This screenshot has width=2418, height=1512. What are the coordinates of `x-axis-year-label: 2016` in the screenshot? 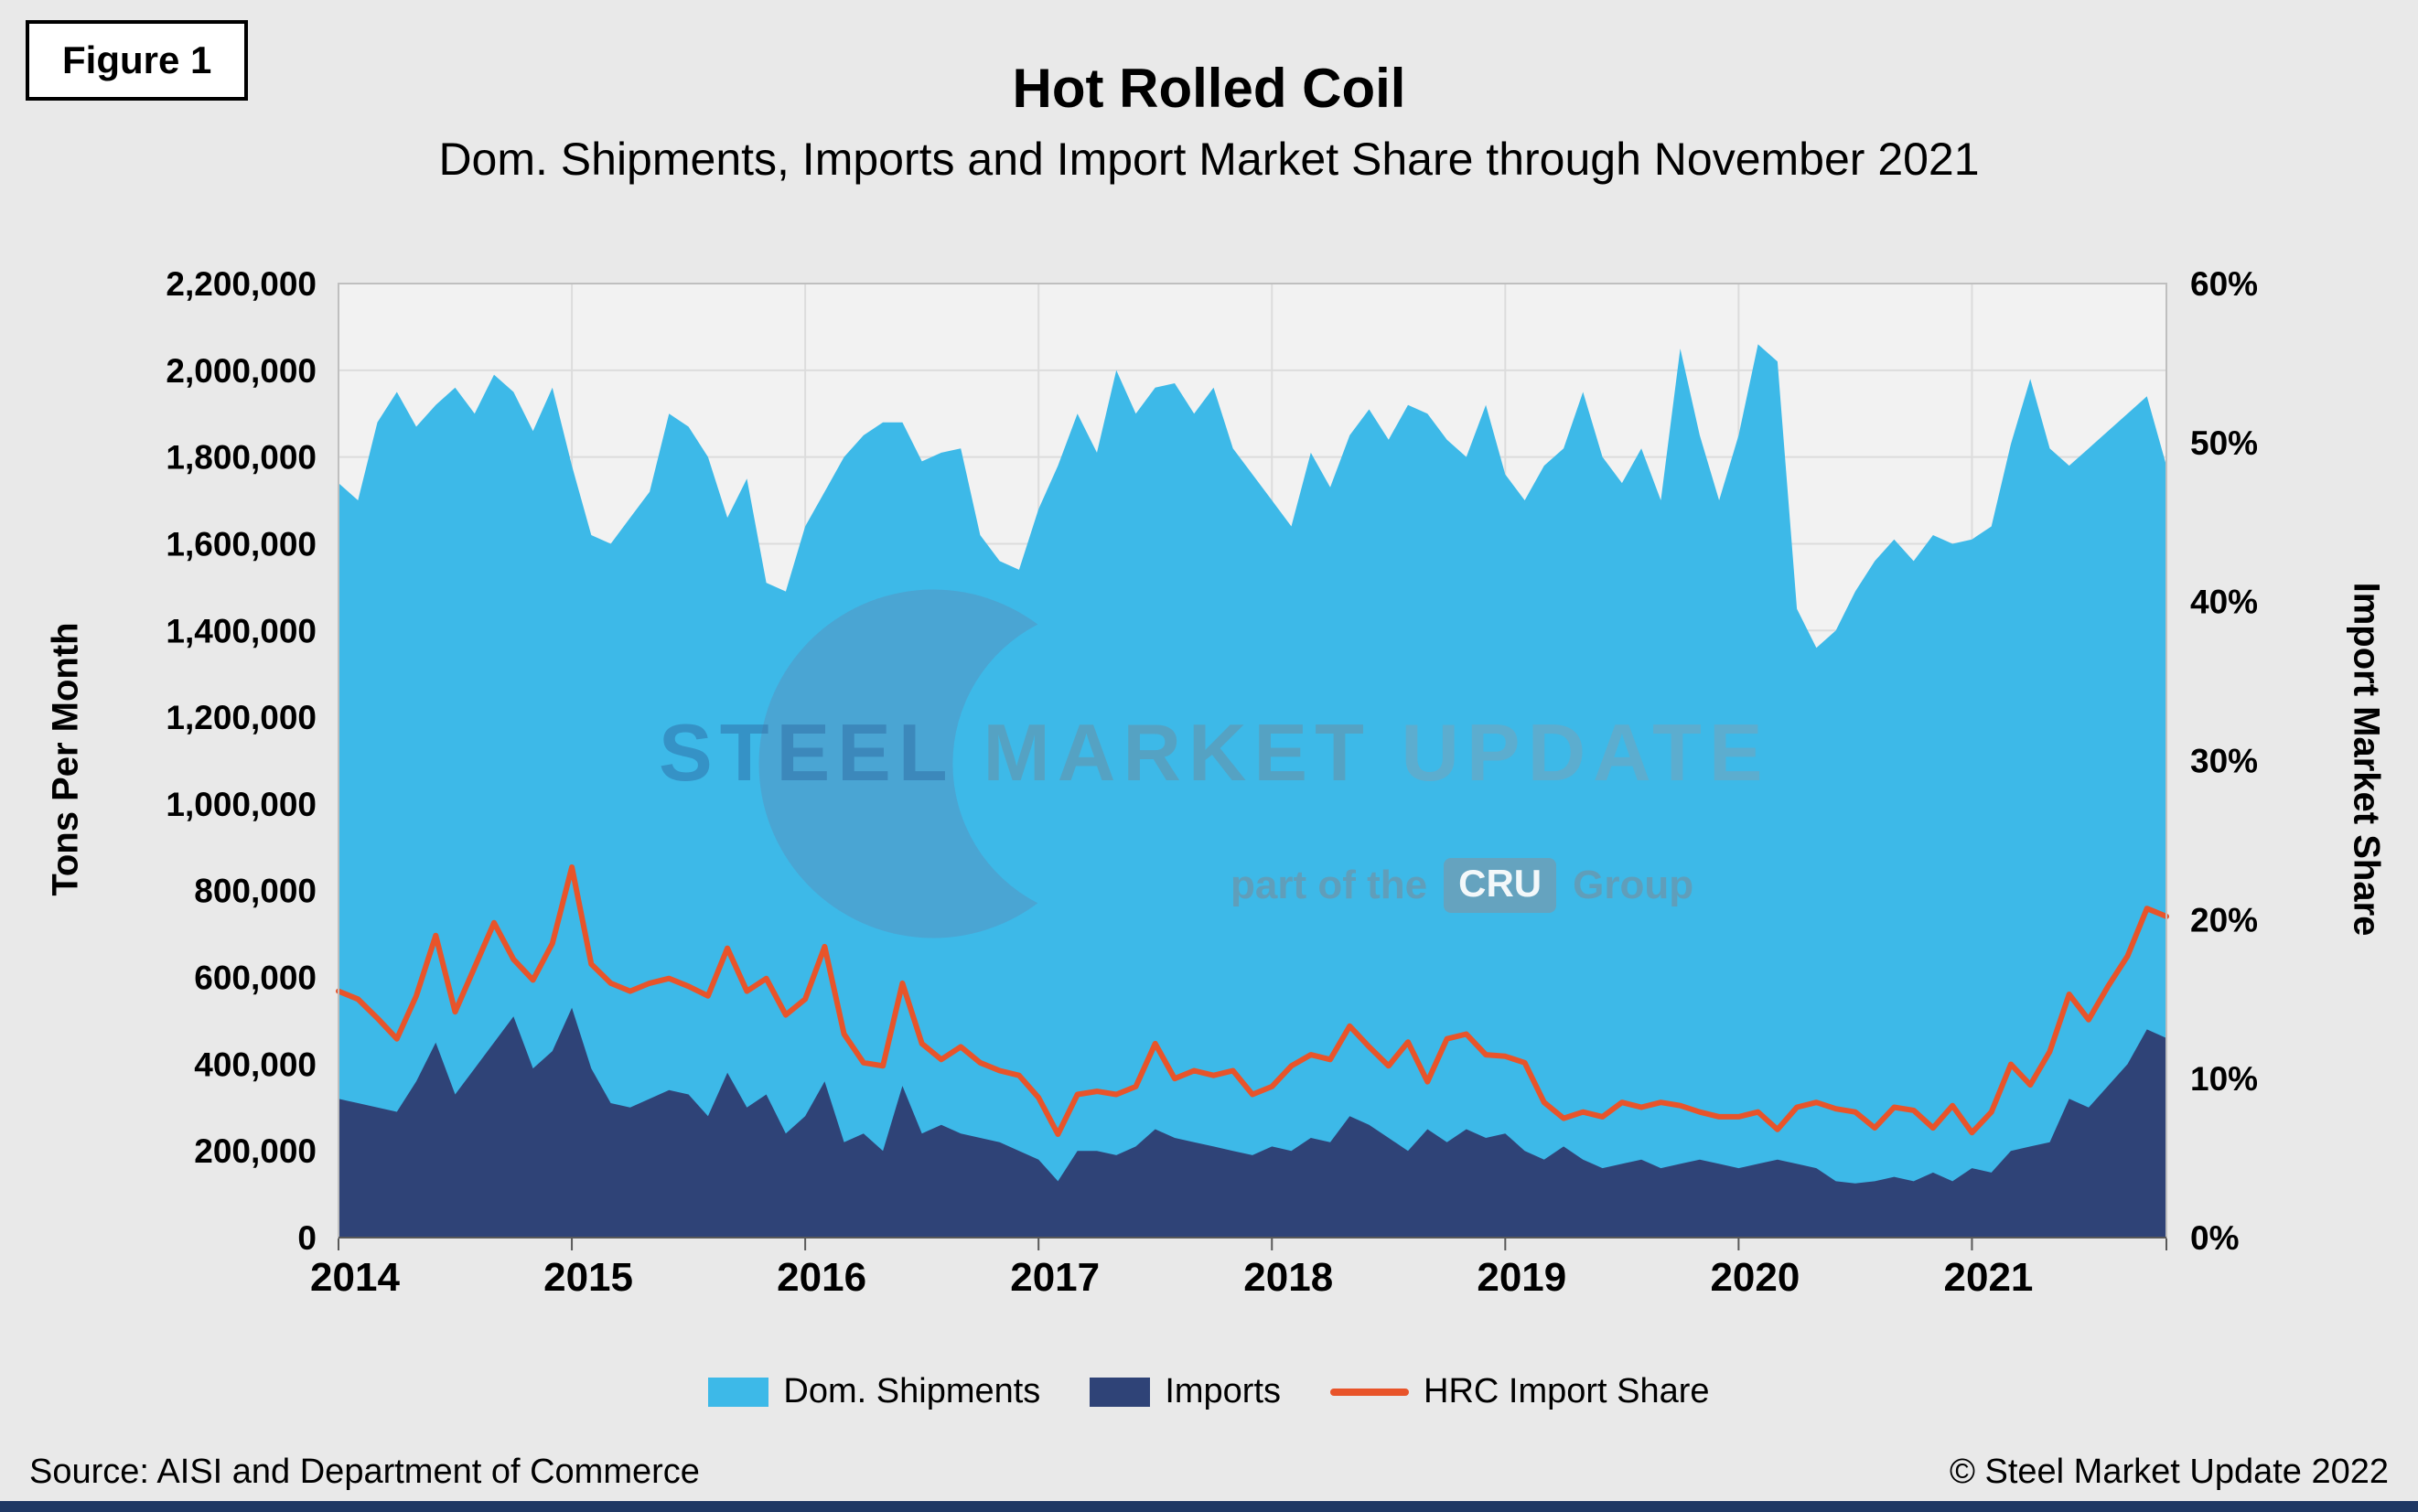 It's located at (821, 1277).